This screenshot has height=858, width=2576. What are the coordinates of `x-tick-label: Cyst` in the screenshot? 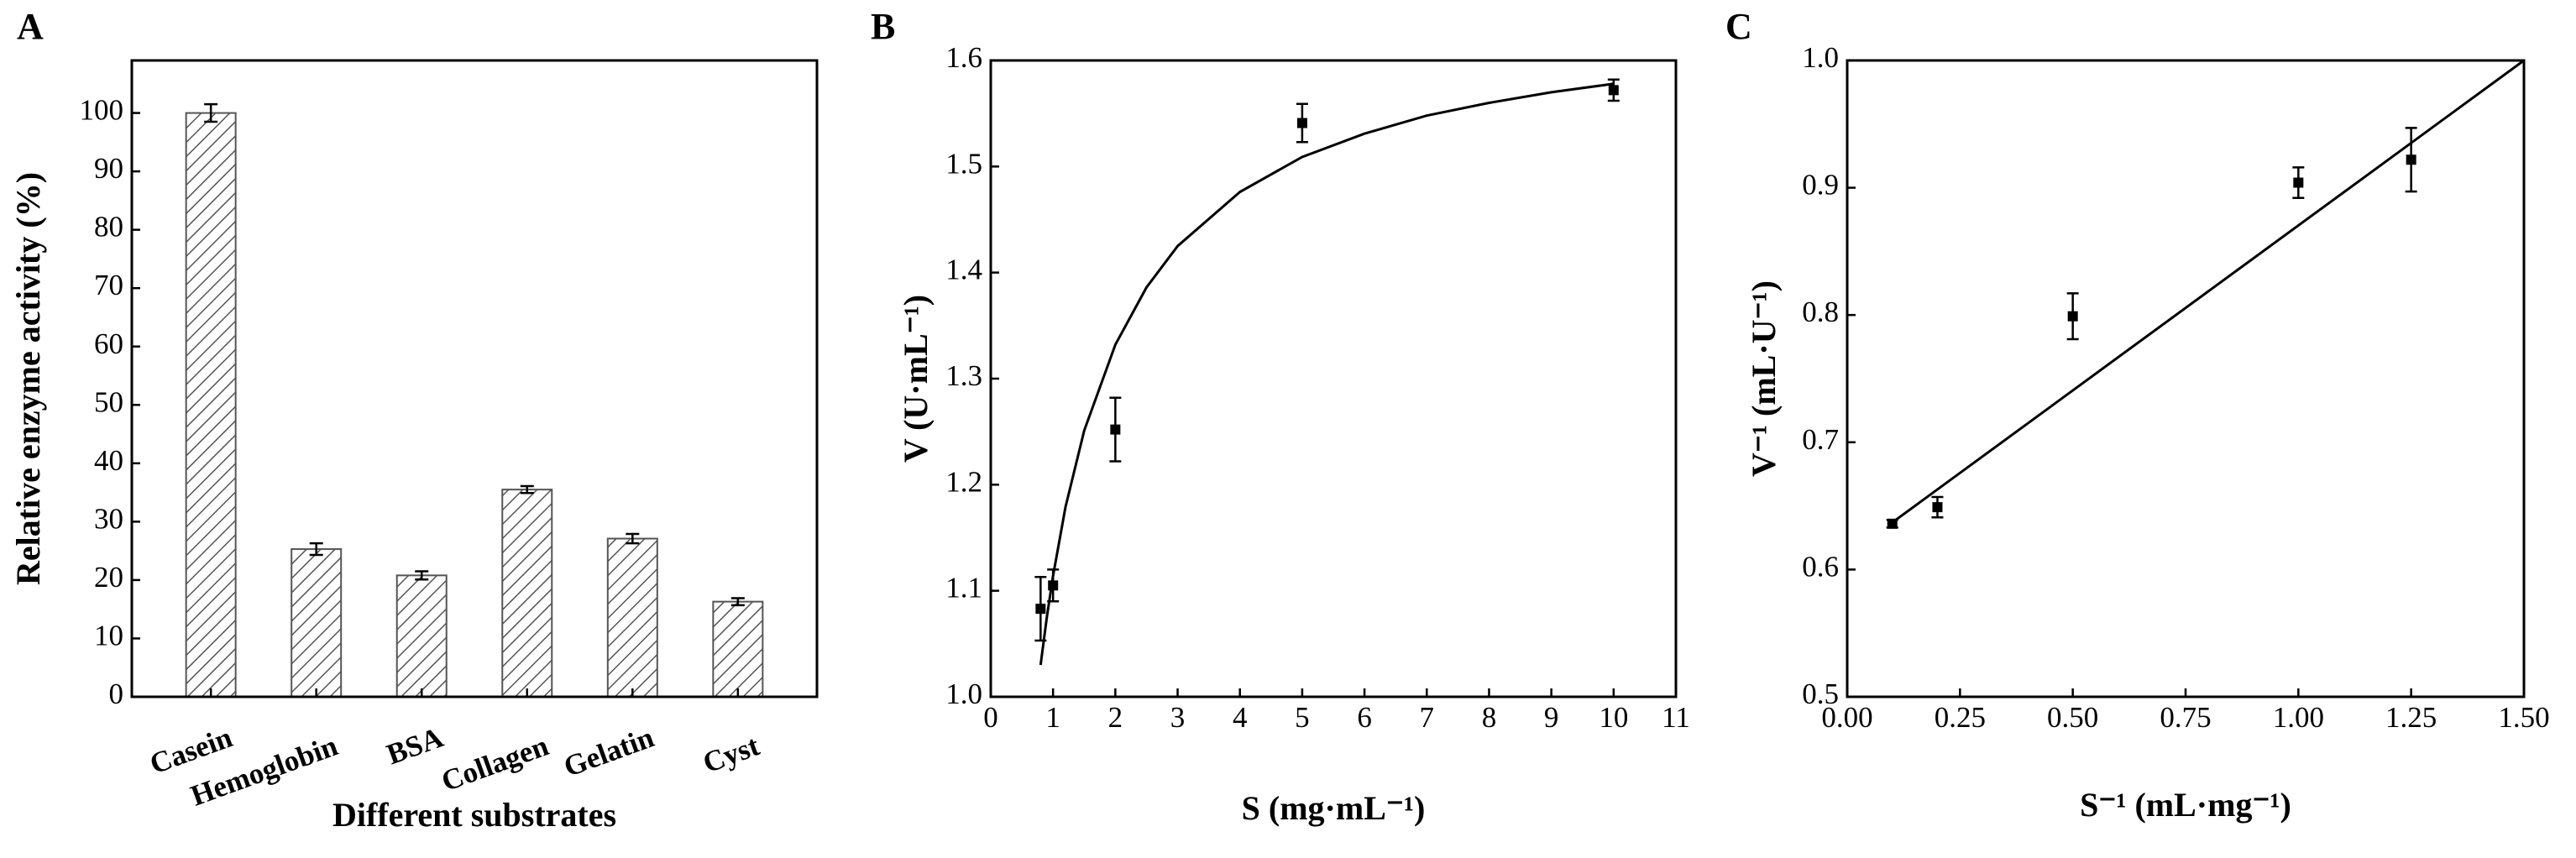 It's located at (731, 754).